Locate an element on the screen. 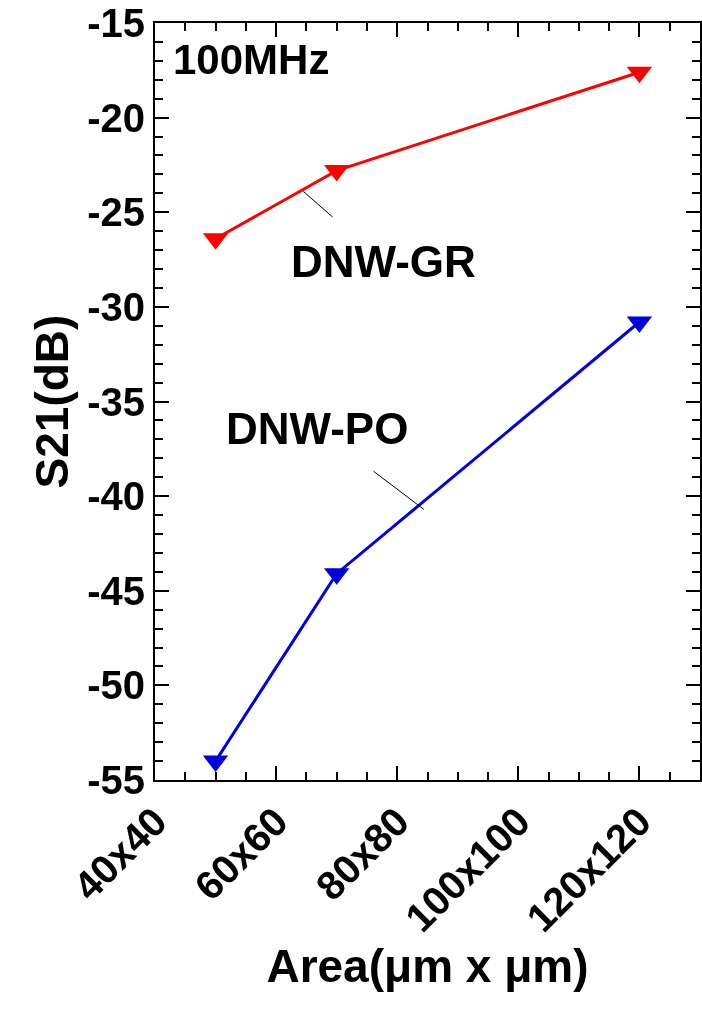 This screenshot has height=1024, width=702. y-tick-label: -15 is located at coordinates (116, 23).